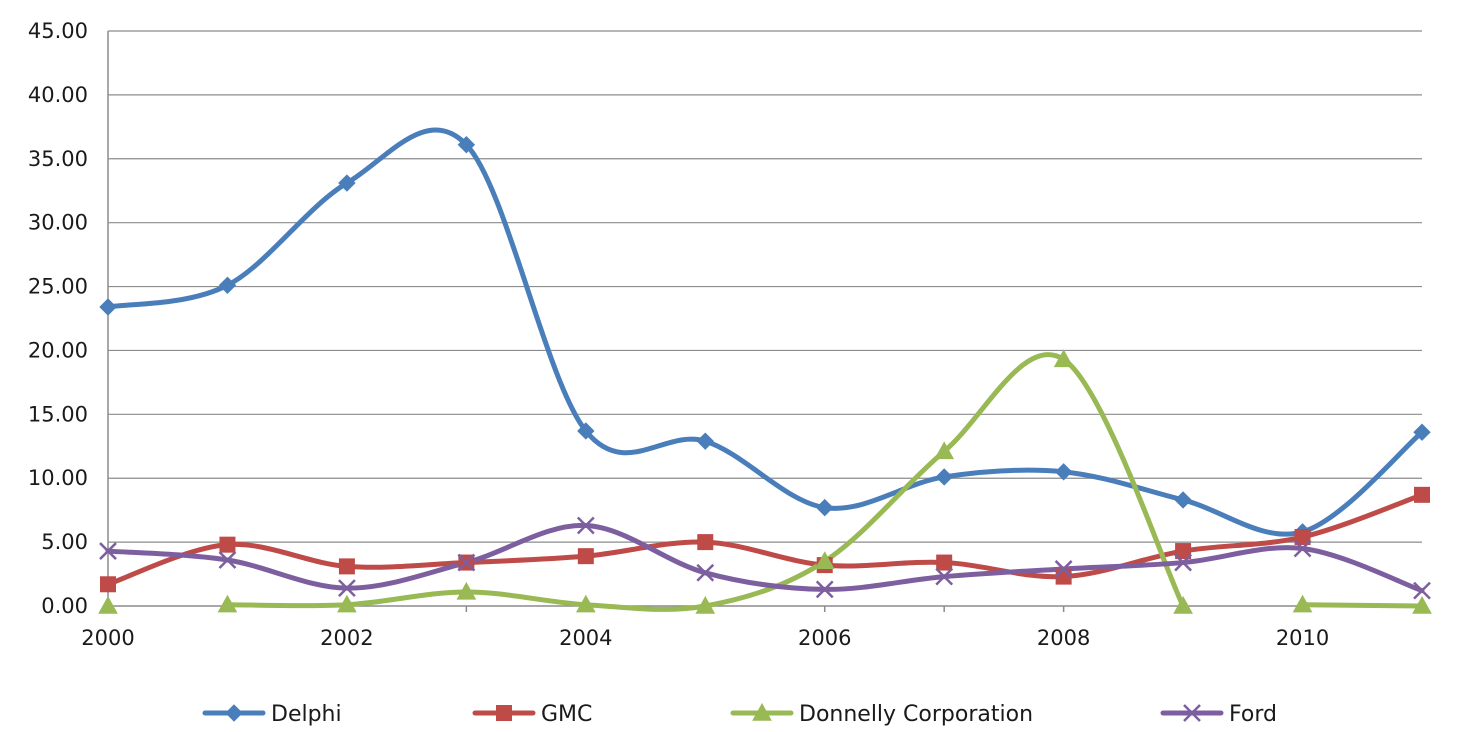 The width and height of the screenshot is (1473, 732). Describe the element at coordinates (346, 638) in the screenshot. I see `x-tick-label: 2002` at that location.